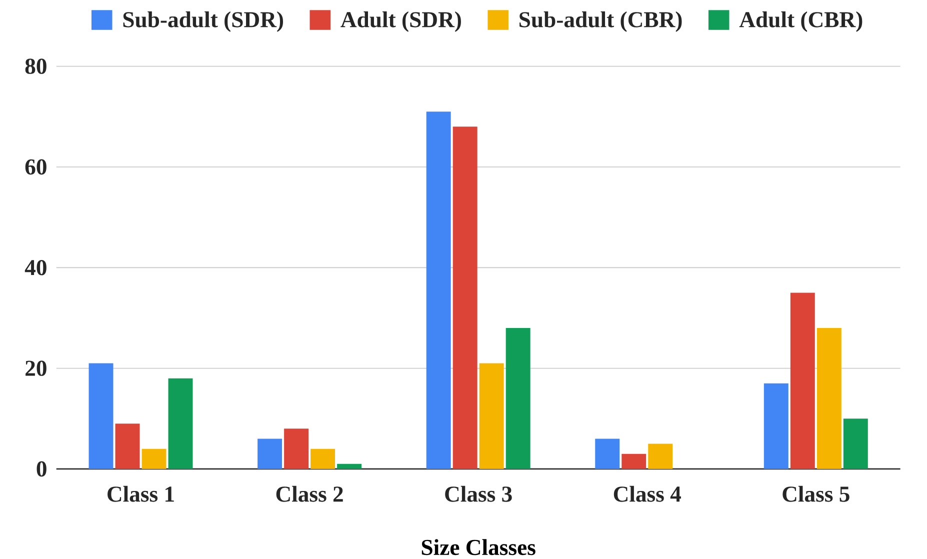 The width and height of the screenshot is (927, 559). Describe the element at coordinates (36, 368) in the screenshot. I see `y-tick-label: 20` at that location.